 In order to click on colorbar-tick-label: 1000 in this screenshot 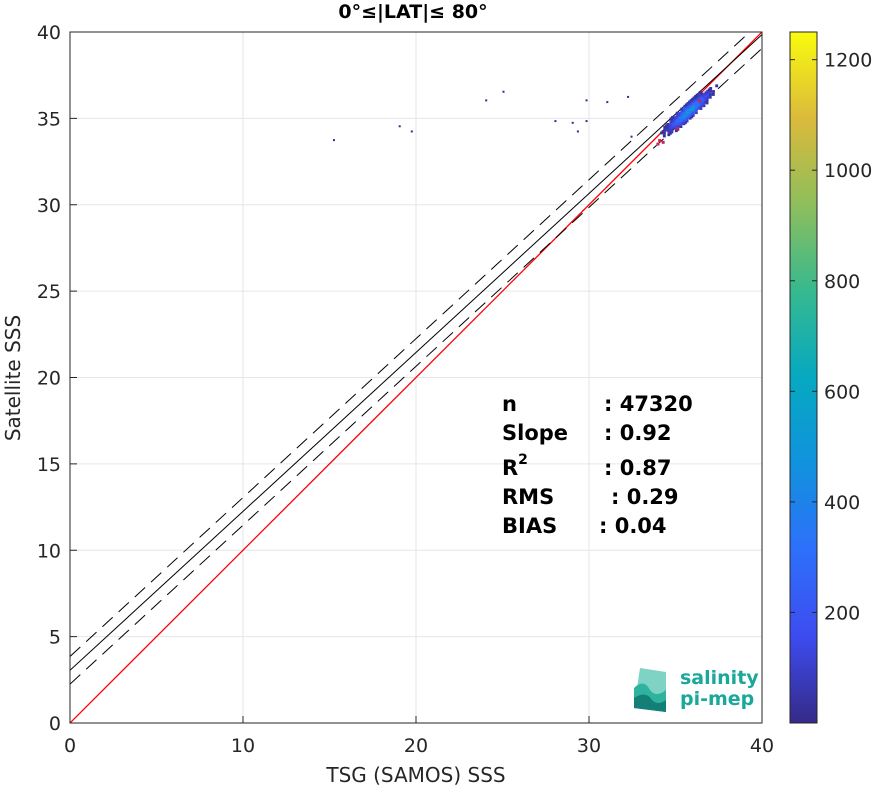, I will do `click(848, 171)`.